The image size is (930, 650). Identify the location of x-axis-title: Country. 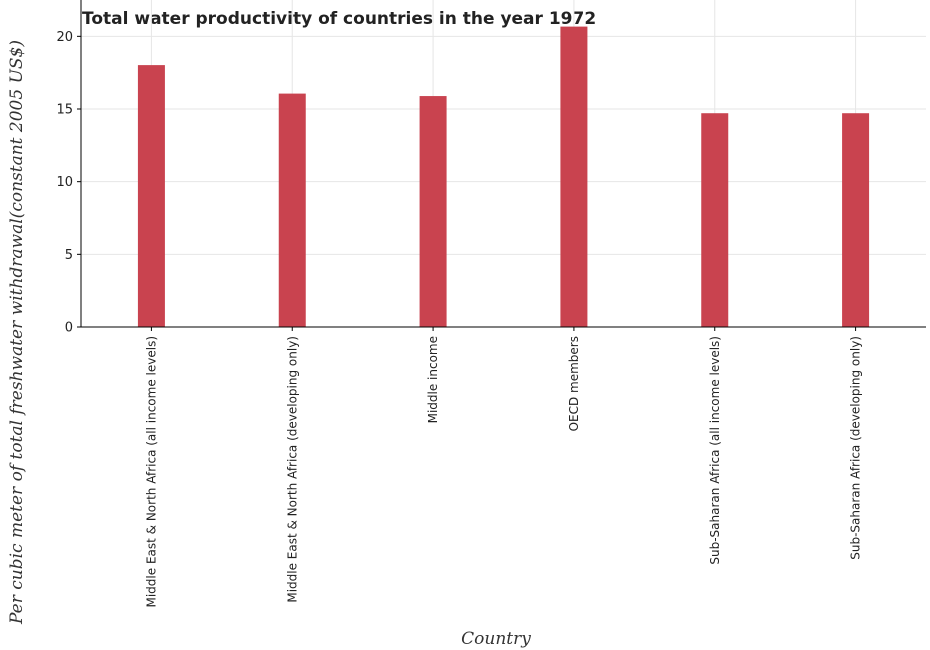
(496, 639).